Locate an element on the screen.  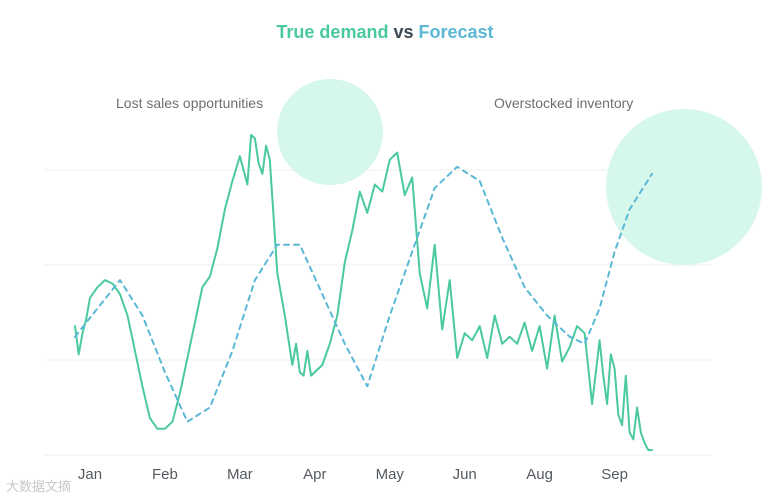
highlight-circle-overstock is located at coordinates (684, 187).